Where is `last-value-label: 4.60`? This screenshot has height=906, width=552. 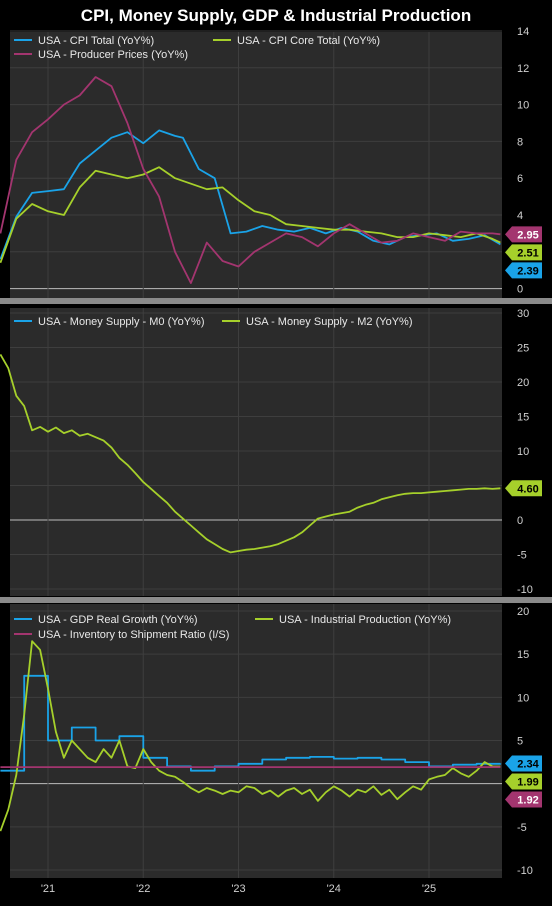
last-value-label: 4.60 is located at coordinates (527, 489).